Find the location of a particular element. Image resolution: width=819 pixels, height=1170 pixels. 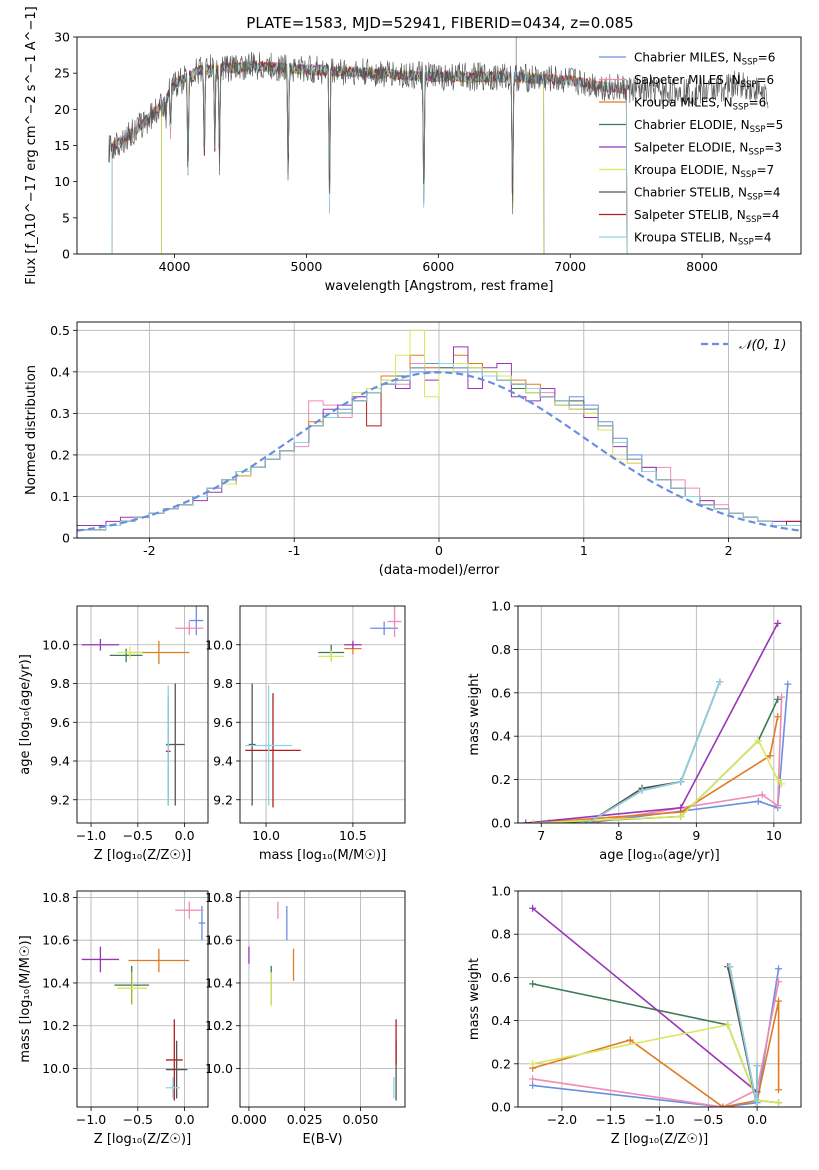

weight-line-kroupa_stelib is located at coordinates (654, 752).